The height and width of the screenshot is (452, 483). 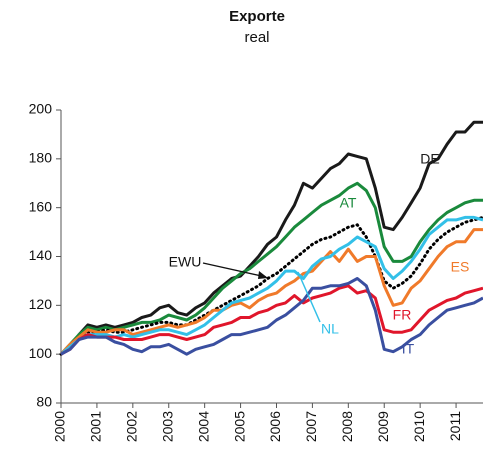 I want to click on x-tick-label: 2003, so click(x=167, y=426).